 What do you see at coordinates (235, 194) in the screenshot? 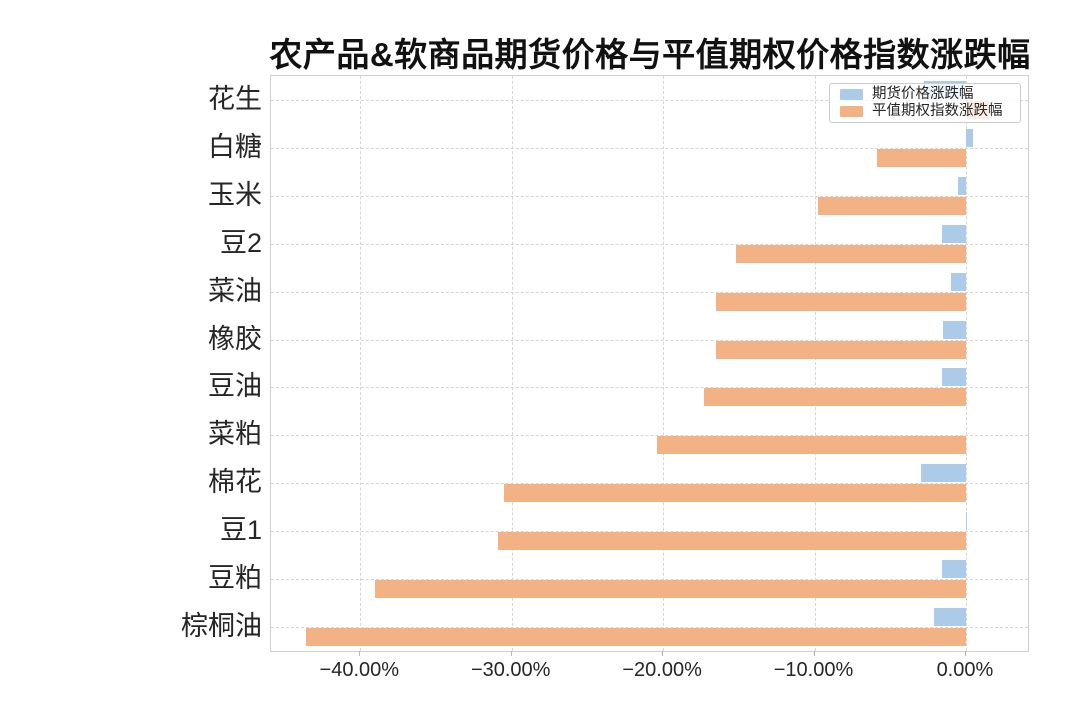
I see `y-axis-label-2: 玉米` at bounding box center [235, 194].